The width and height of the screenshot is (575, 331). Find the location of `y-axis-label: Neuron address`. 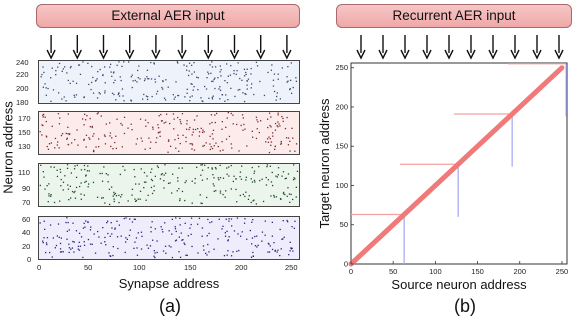

y-axis-label: Neuron address is located at coordinates (8, 147).